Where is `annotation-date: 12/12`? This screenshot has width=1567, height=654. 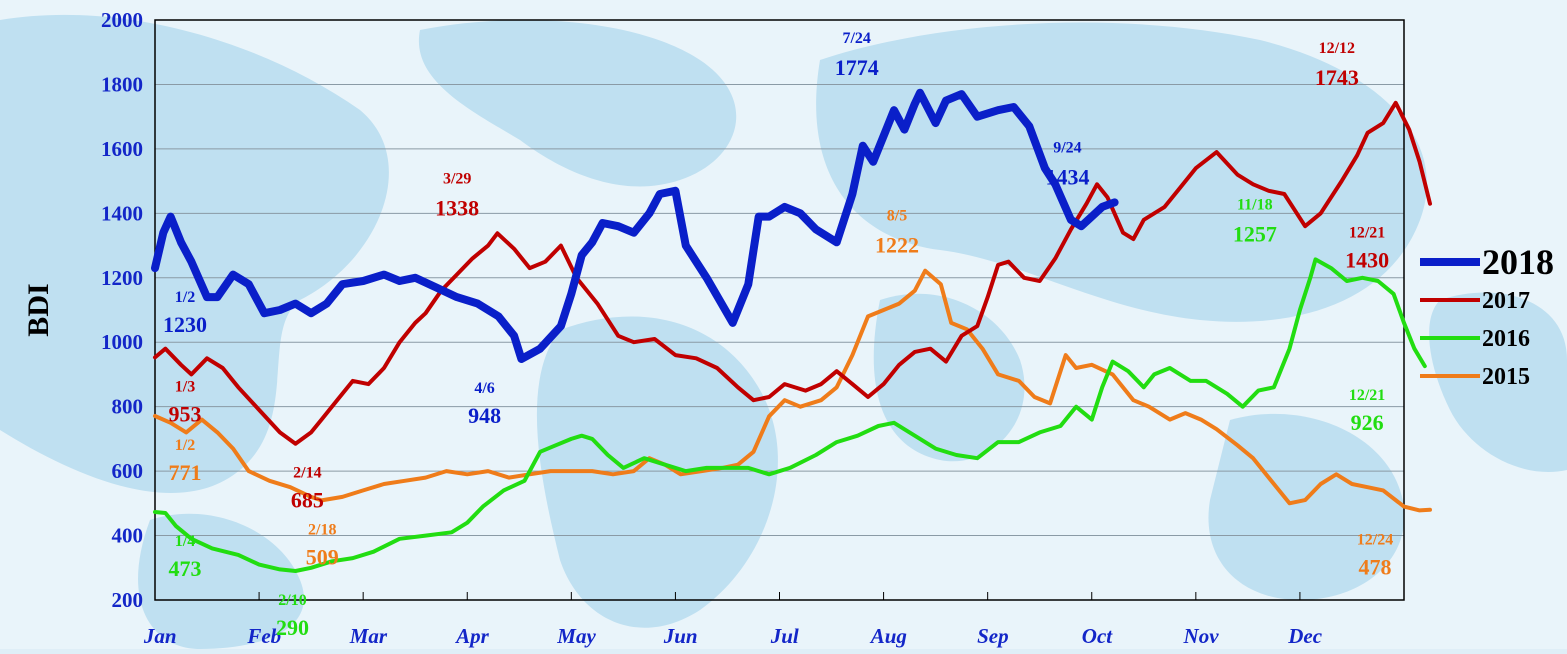
annotation-date: 12/12 is located at coordinates (1337, 48).